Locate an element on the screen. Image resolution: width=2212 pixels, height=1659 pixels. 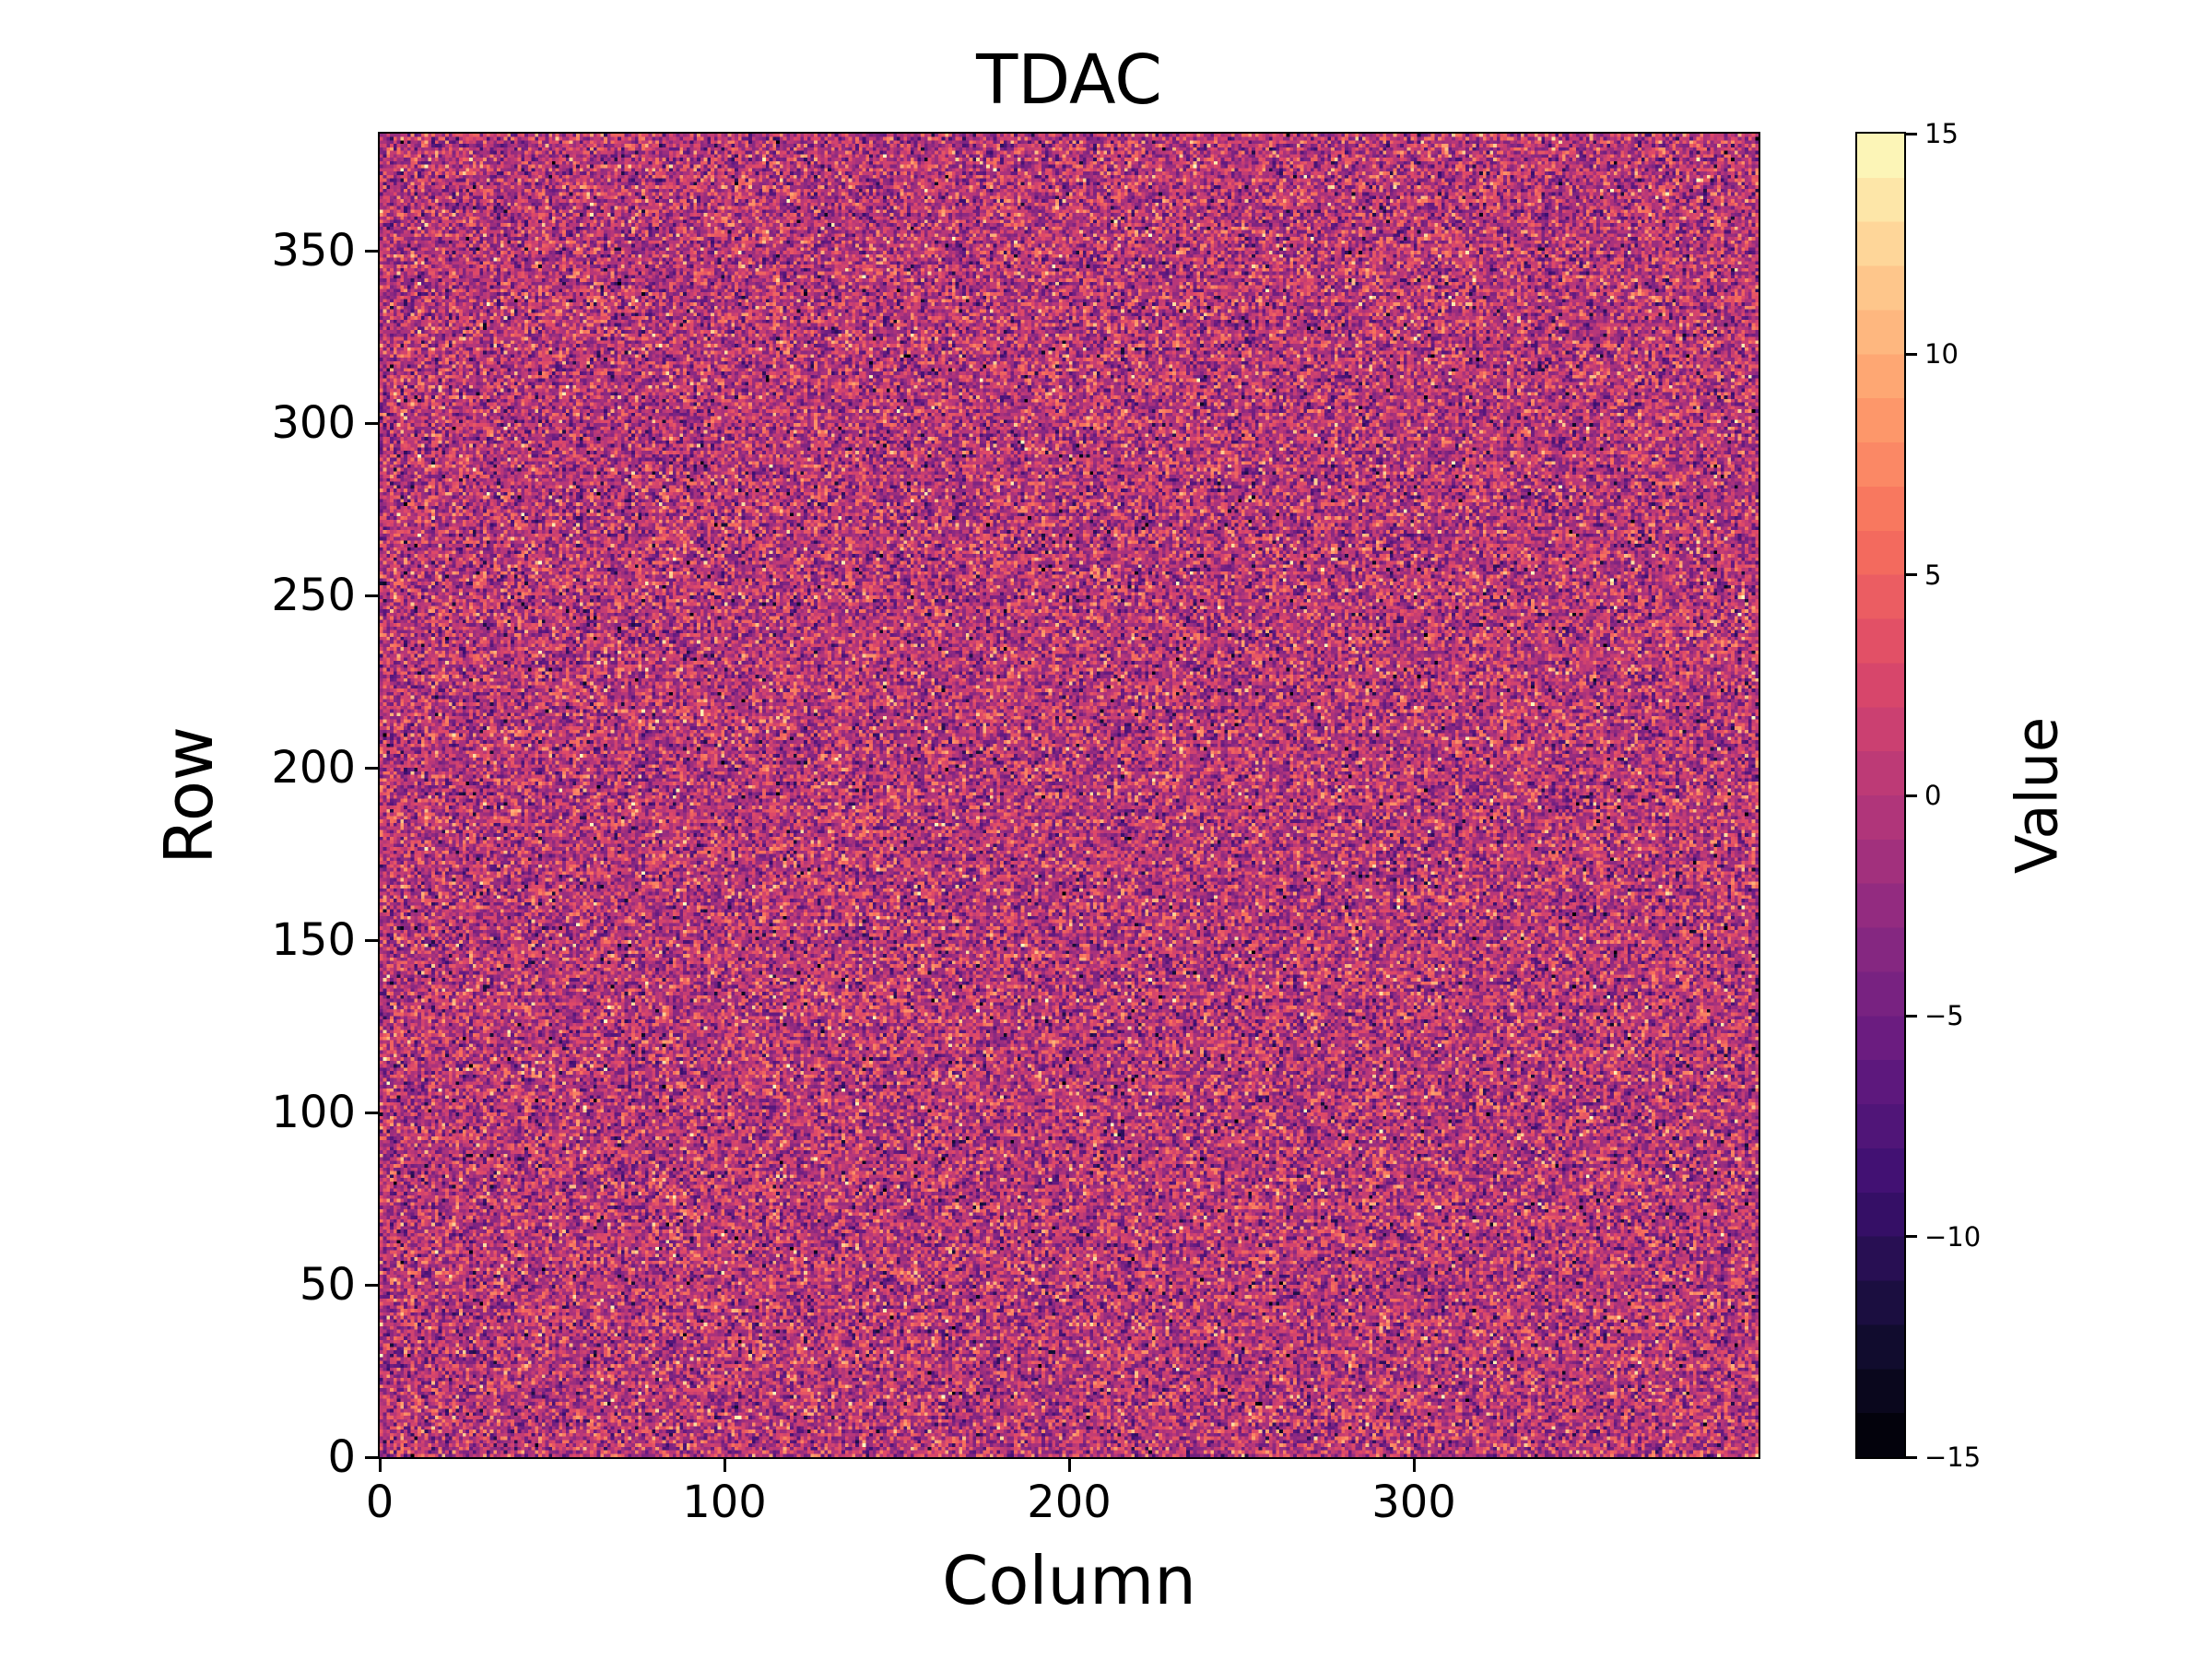
x-tick-label: 0 is located at coordinates (379, 1502).